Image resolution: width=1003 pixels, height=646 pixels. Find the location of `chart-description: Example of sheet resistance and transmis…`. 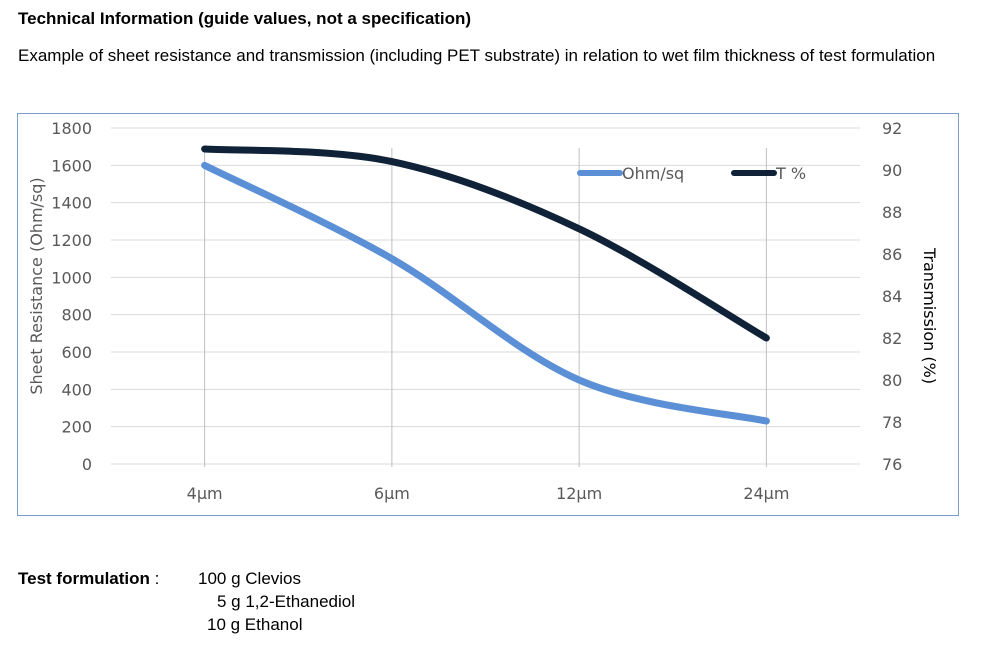

chart-description: Example of sheet resistance and transmis… is located at coordinates (477, 55).